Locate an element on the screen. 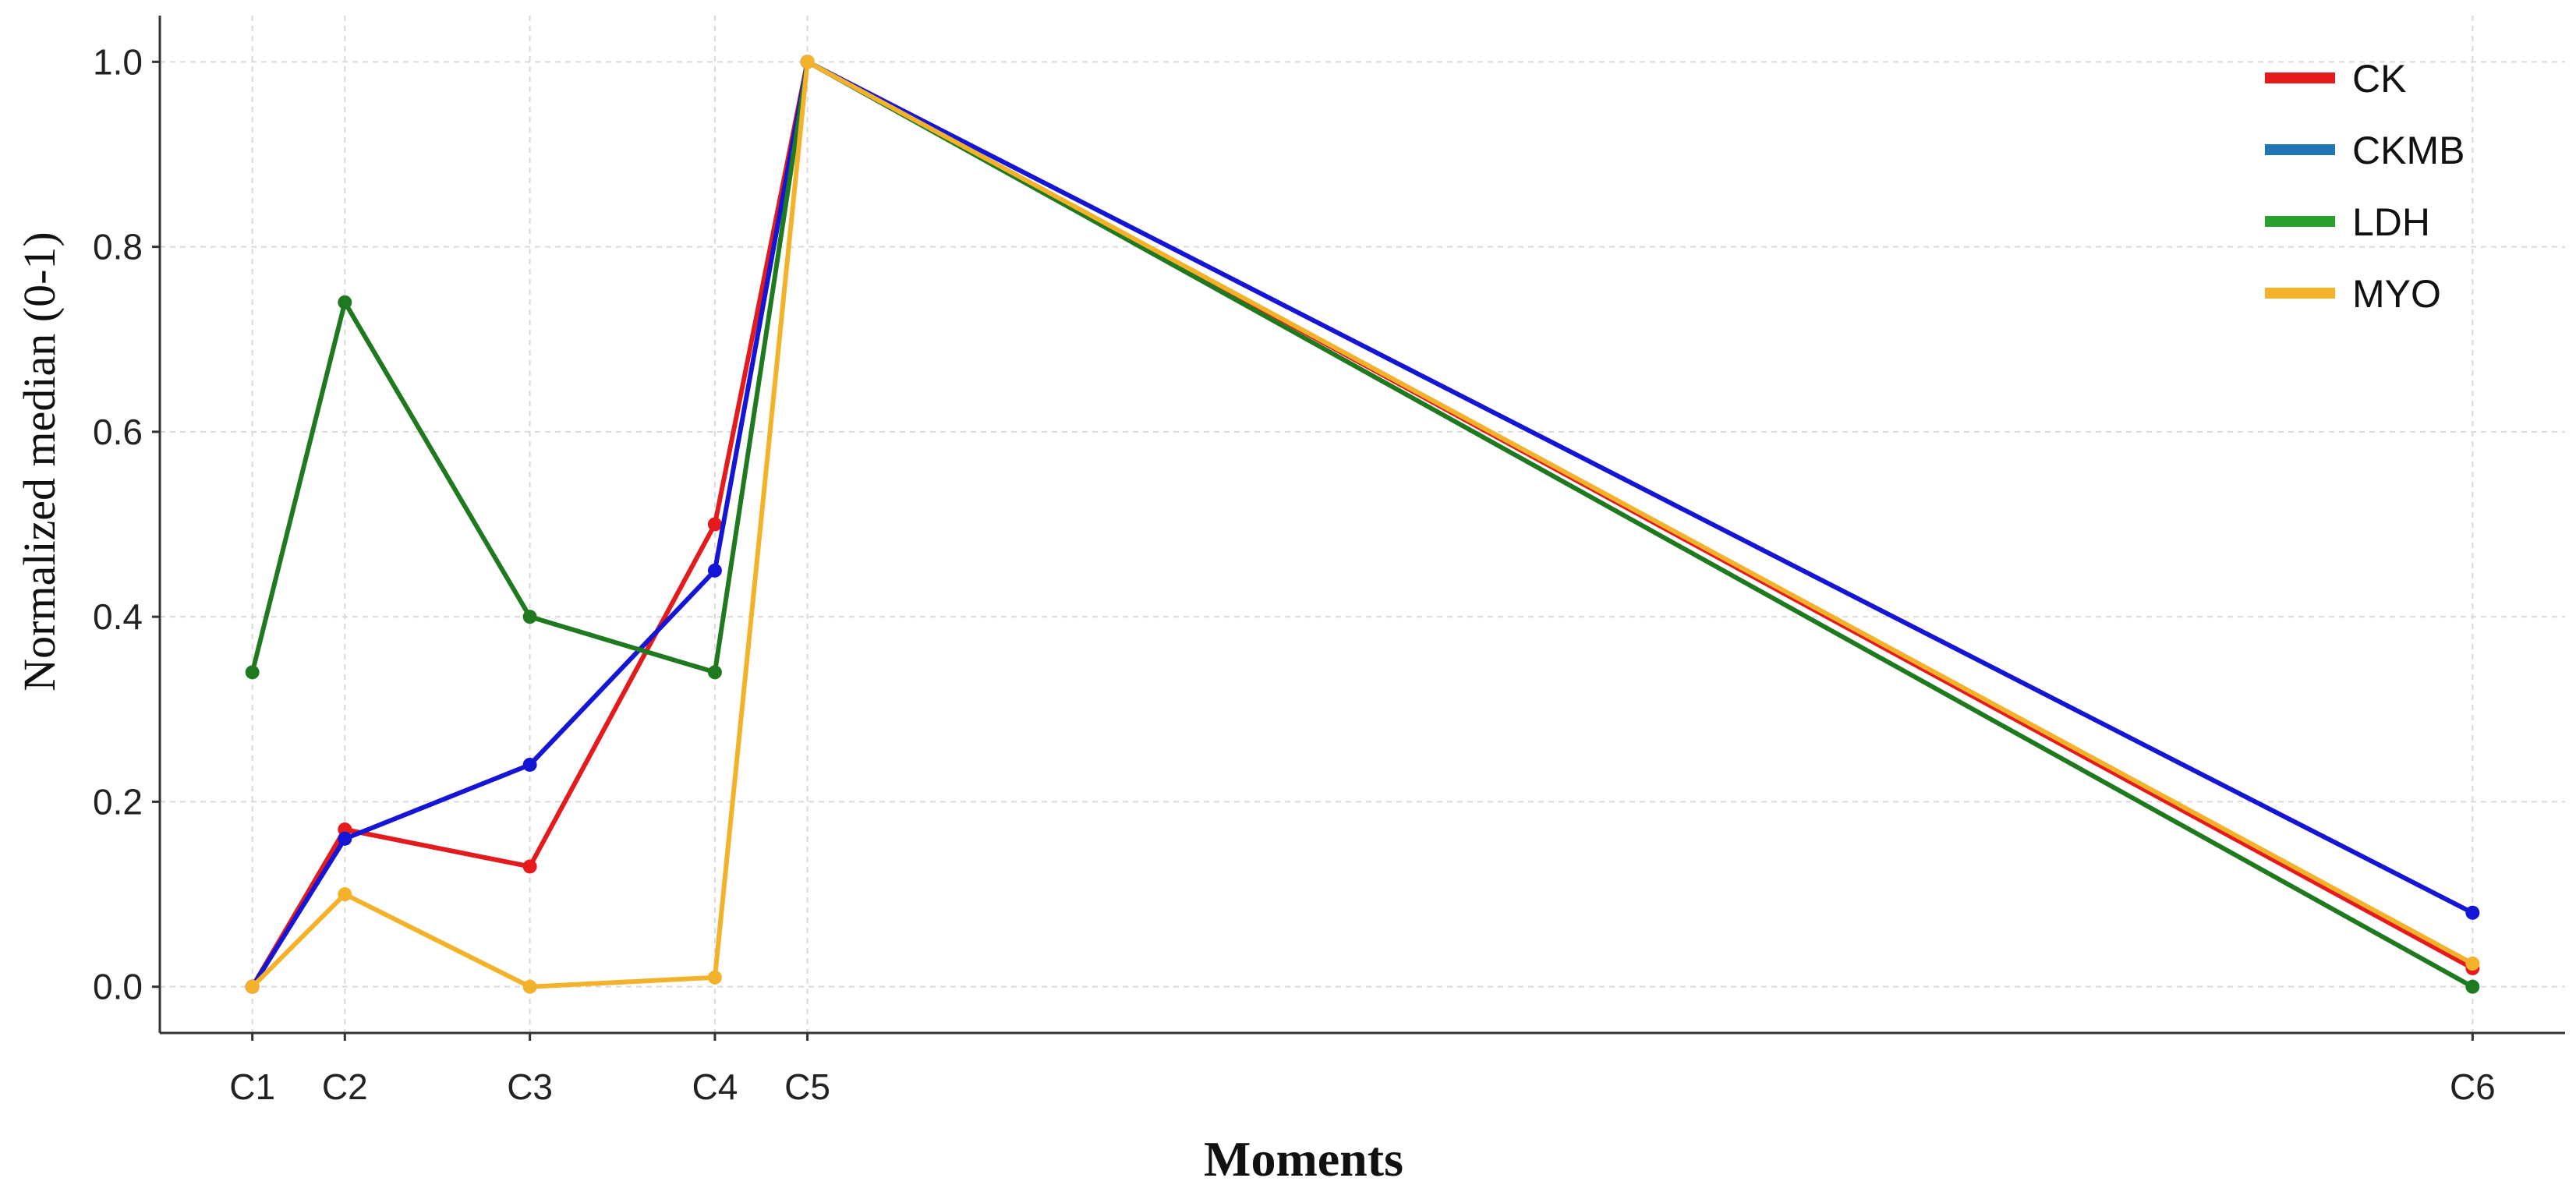 The image size is (2576, 1192). y-tick-label: 0.8 is located at coordinates (118, 247).